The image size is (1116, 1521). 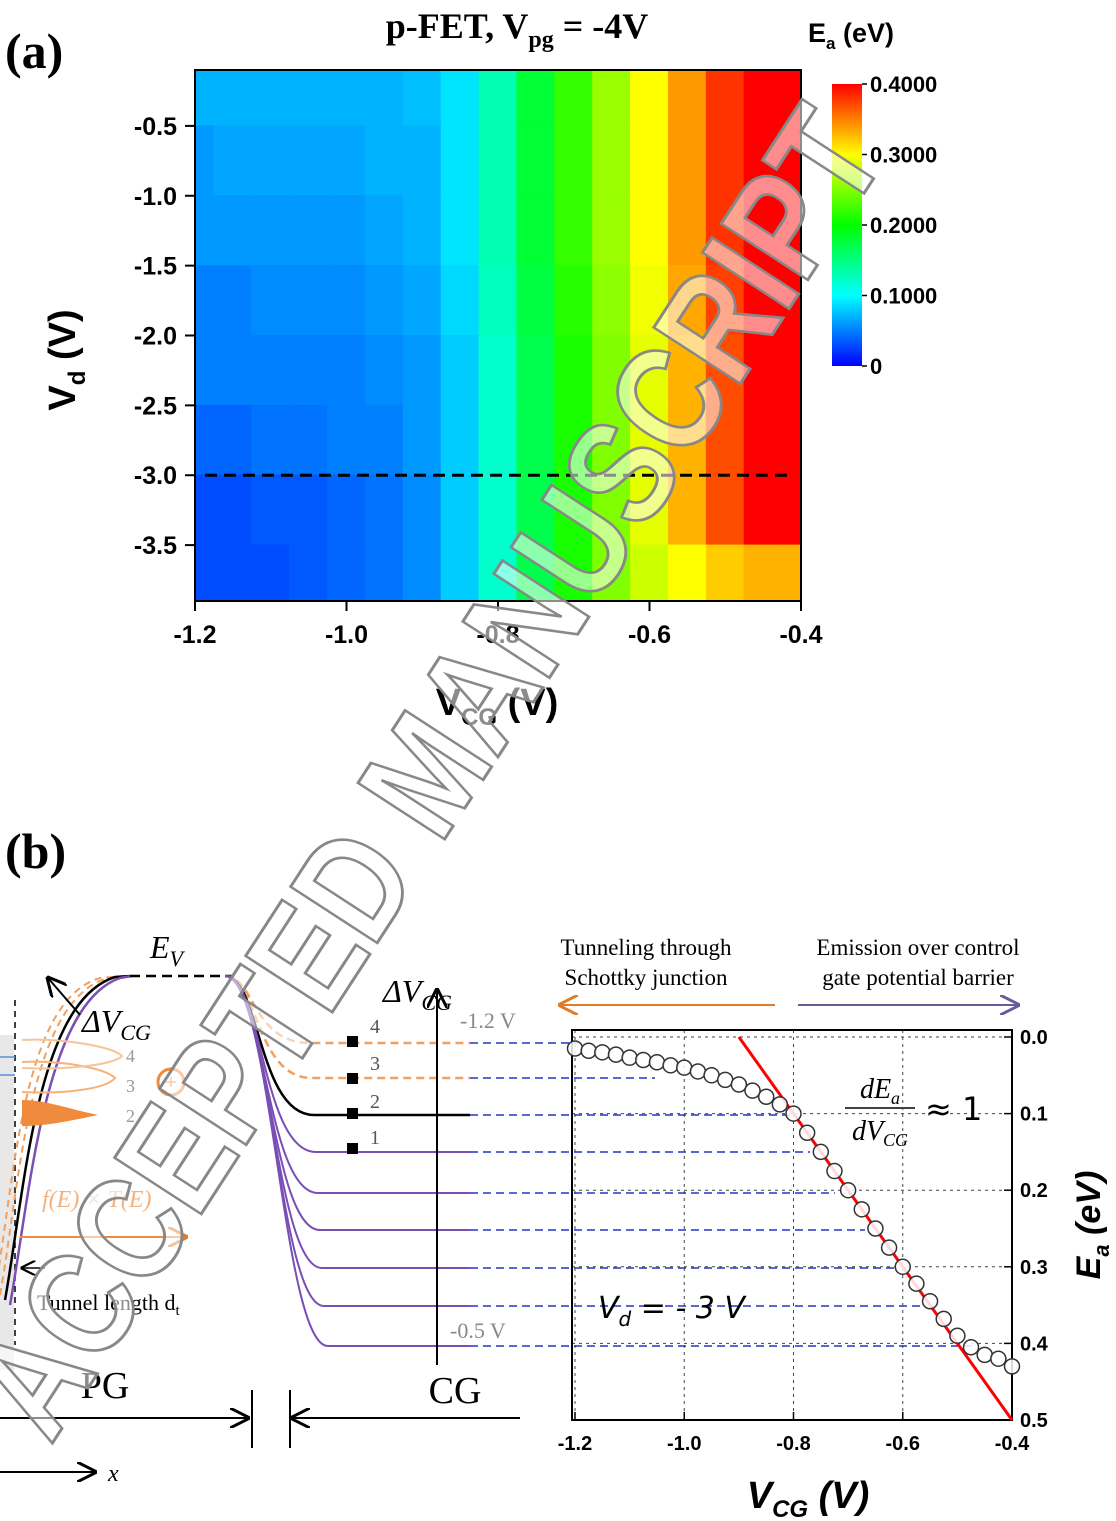 I want to click on y-tick-label: 0.2, so click(x=1034, y=1191).